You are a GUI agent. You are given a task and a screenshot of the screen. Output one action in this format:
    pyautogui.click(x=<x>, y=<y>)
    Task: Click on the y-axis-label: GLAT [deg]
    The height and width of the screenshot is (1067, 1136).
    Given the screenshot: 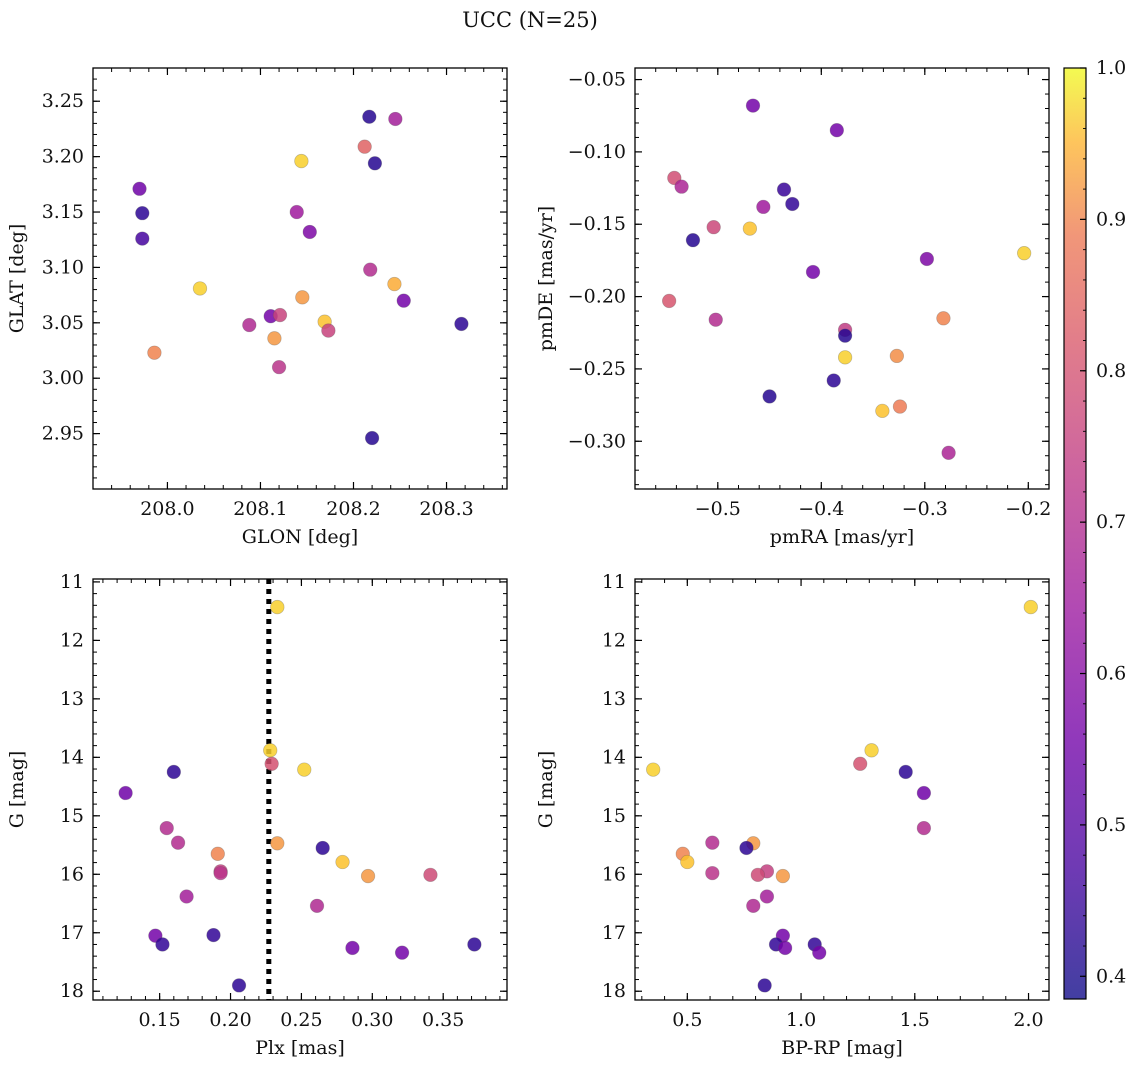 What is the action you would take?
    pyautogui.click(x=17, y=279)
    